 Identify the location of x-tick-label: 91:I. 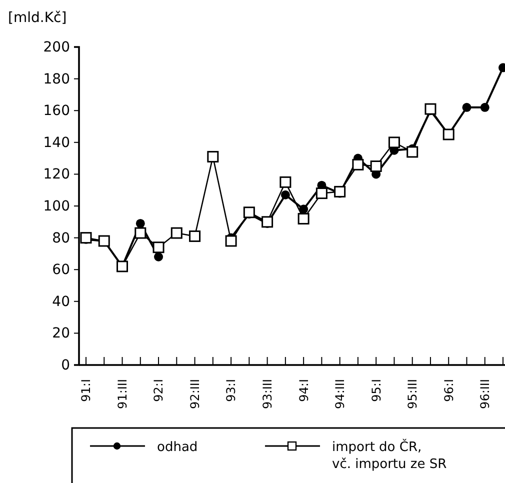
(86, 390).